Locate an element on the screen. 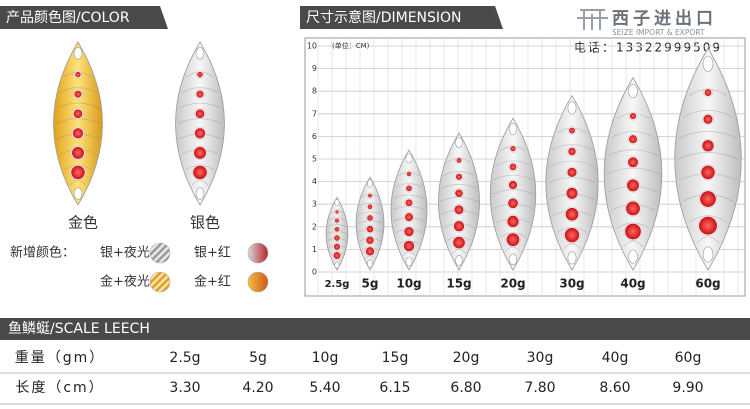  brand-english: SEIZE IMPORT & EXPORT is located at coordinates (658, 32).